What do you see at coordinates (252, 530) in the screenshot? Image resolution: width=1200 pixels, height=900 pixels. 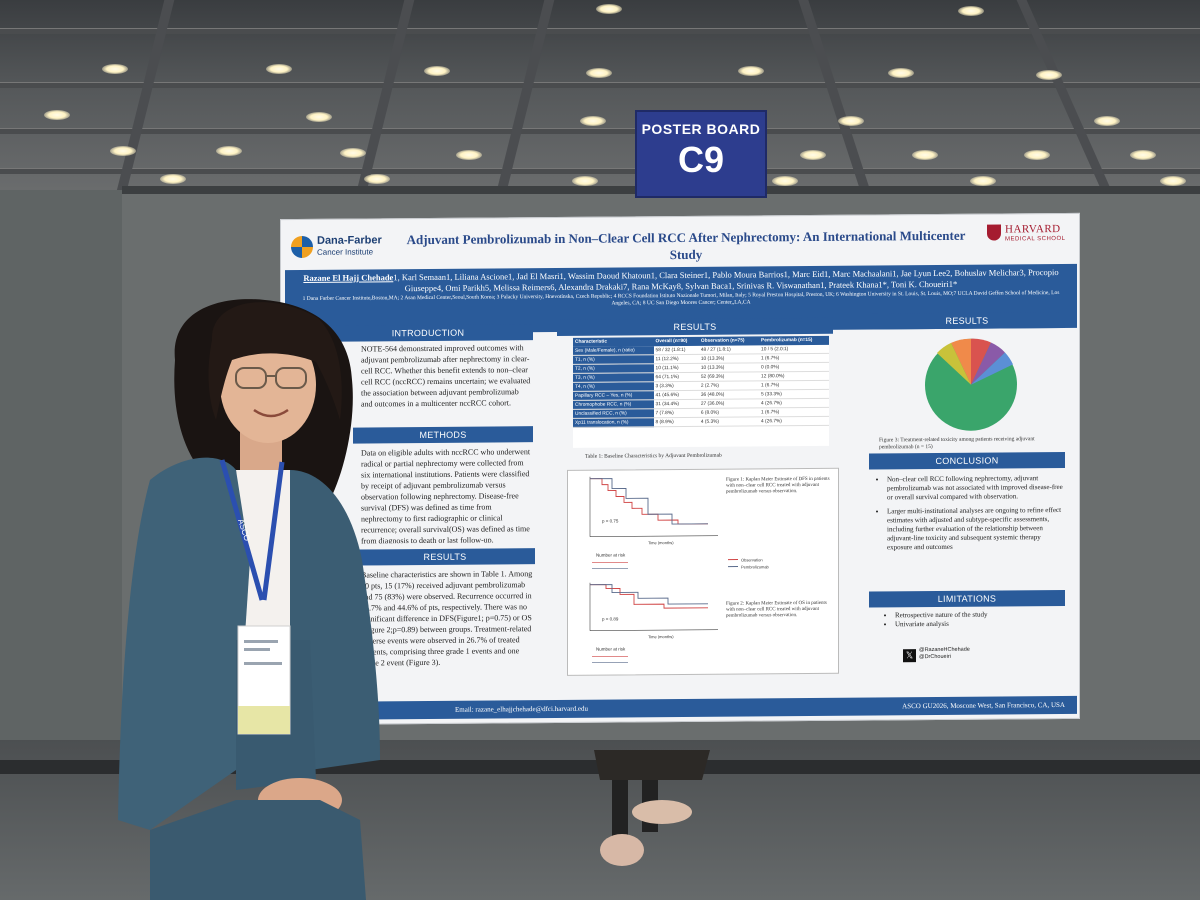 I see `lanyard` at bounding box center [252, 530].